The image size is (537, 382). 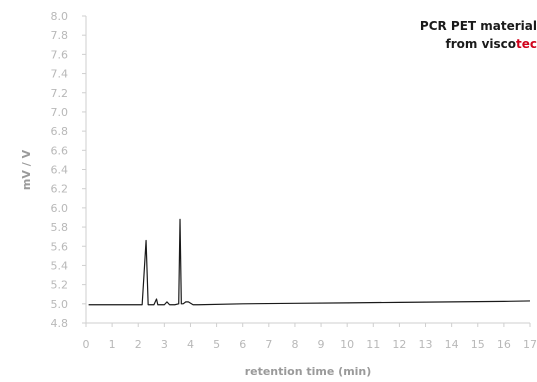 I want to click on y-axis-label: mV / V, so click(x=26, y=169).